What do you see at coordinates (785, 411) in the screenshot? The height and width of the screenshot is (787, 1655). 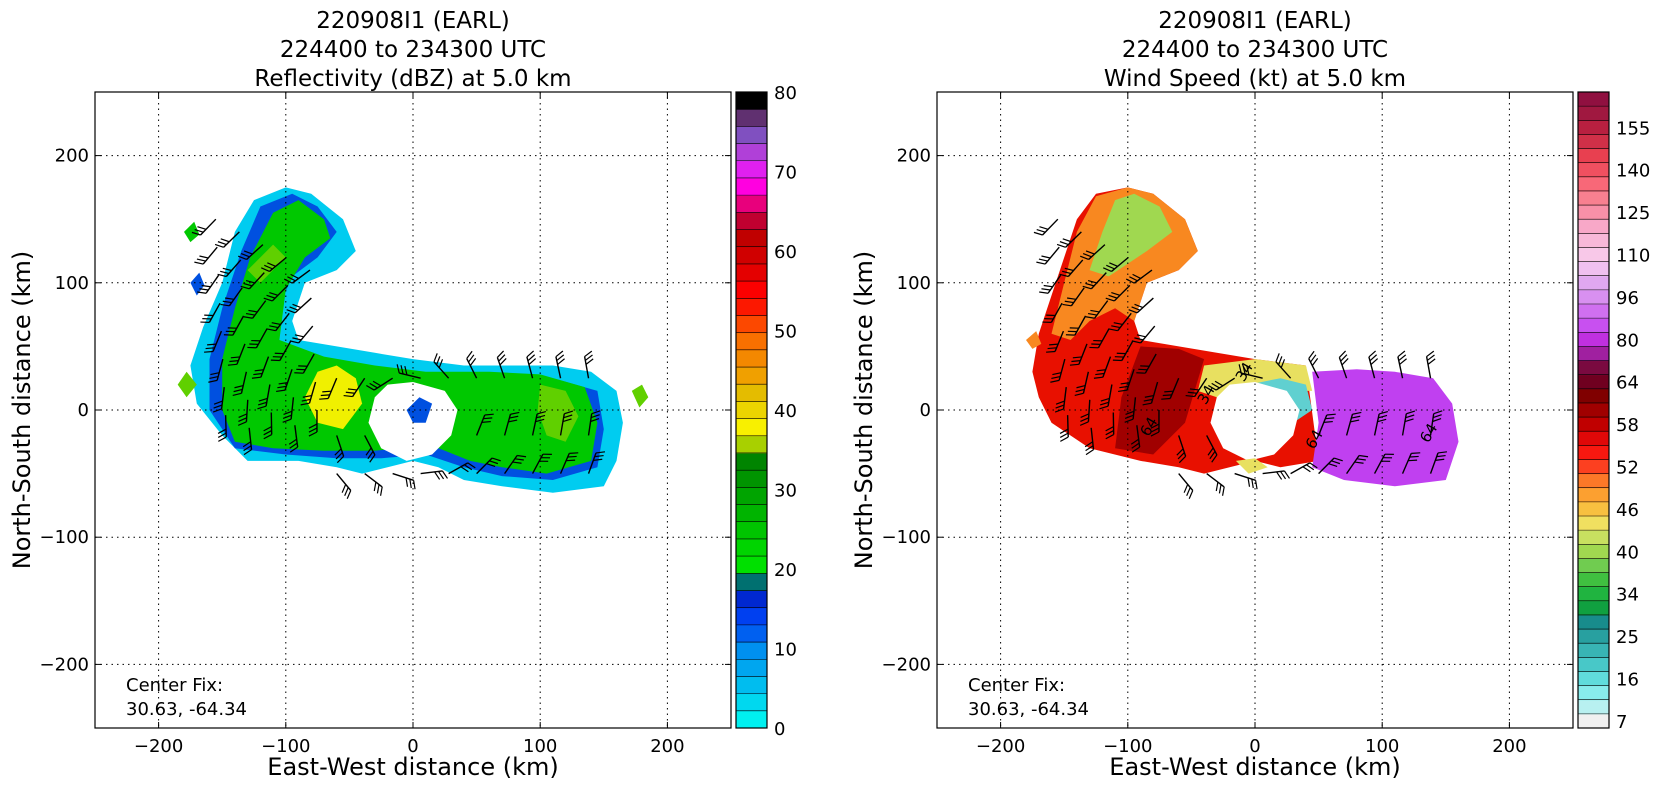 I see `colorbar-tick-label: 40` at bounding box center [785, 411].